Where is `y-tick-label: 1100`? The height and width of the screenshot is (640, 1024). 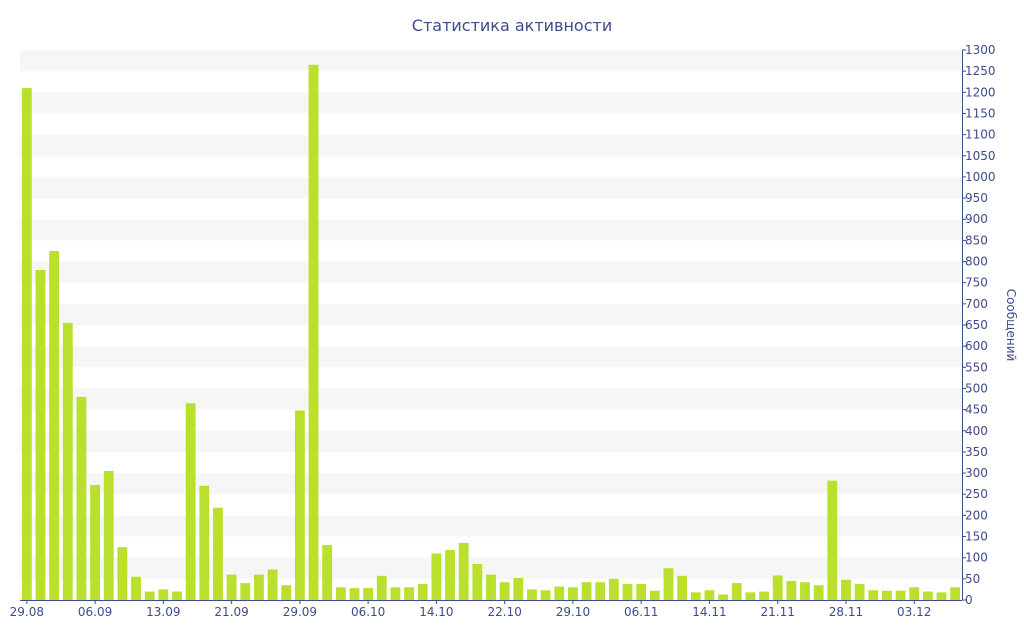
y-tick-label: 1100 is located at coordinates (980, 135).